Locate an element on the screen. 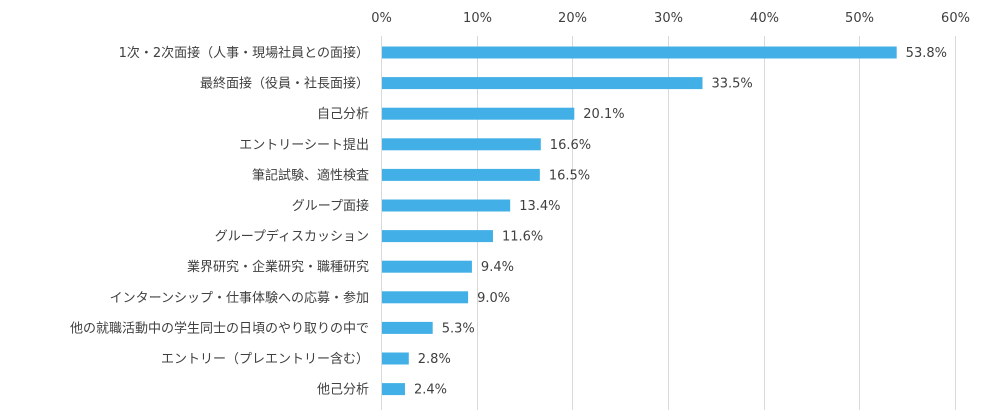  category-label: 他の就職活動中の学生同士の日頃のやり取りの中で is located at coordinates (219, 328).